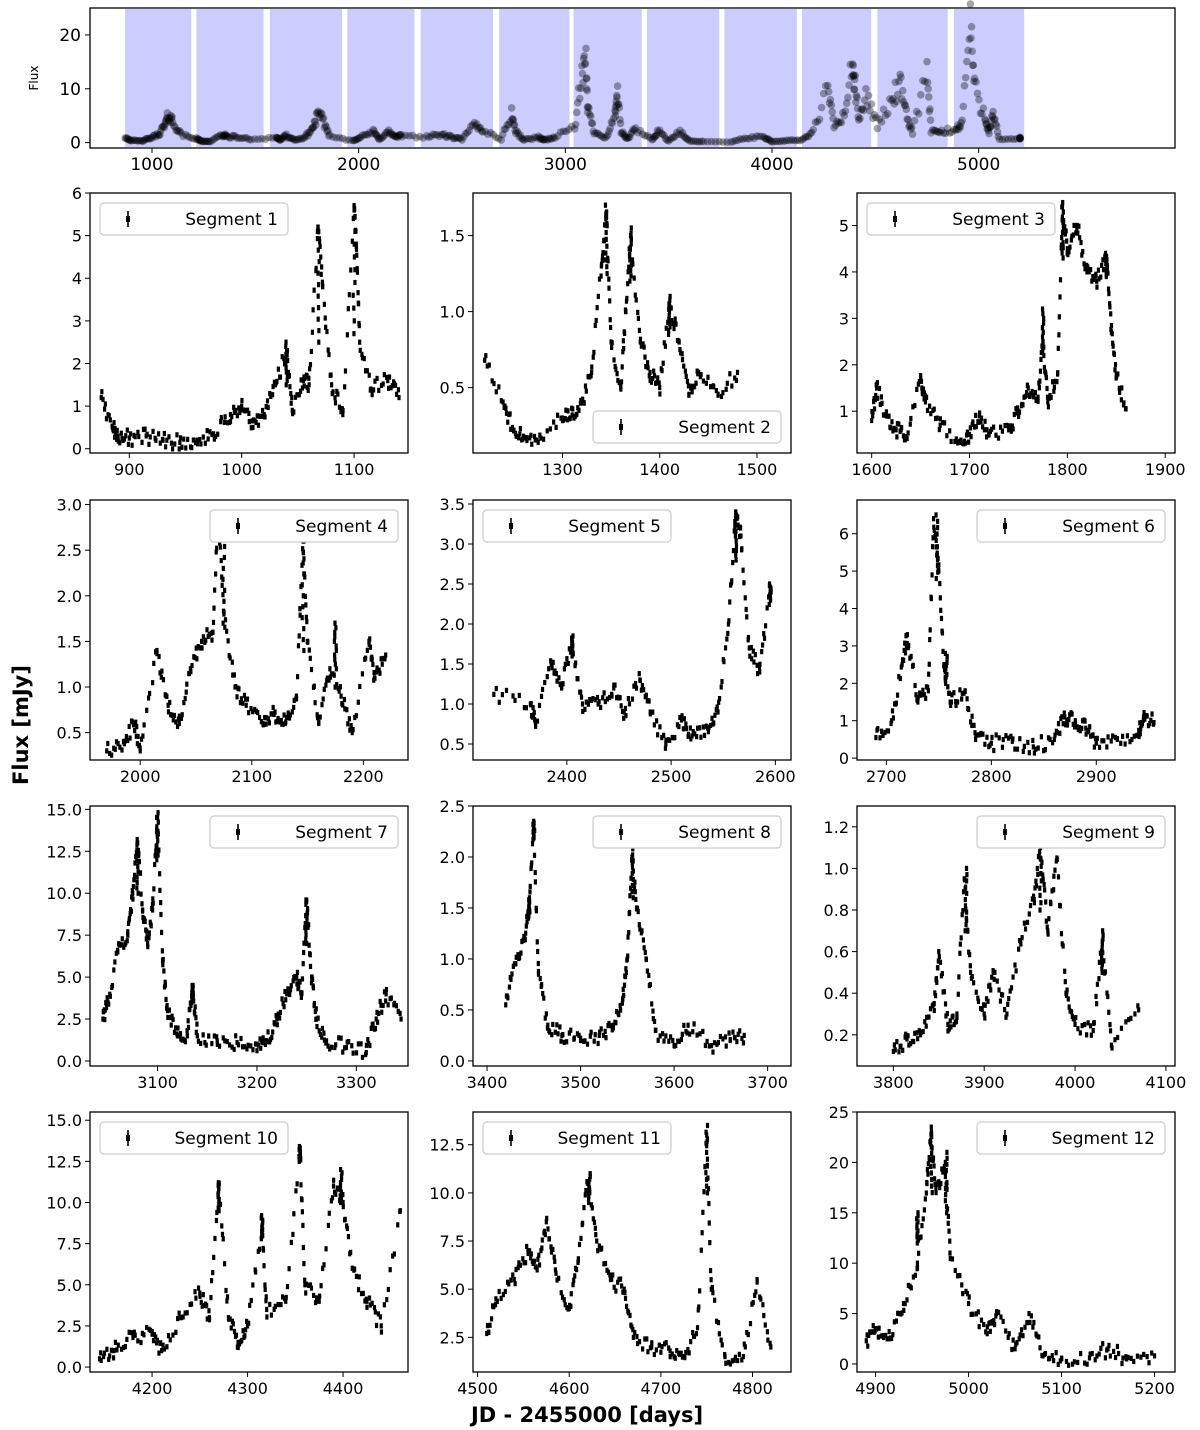 The height and width of the screenshot is (1430, 1200). Describe the element at coordinates (572, 73) in the screenshot. I see `overview-points` at that location.